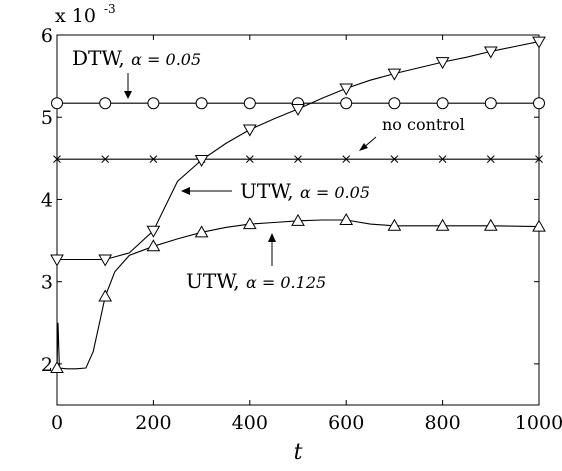 The height and width of the screenshot is (471, 562). What do you see at coordinates (272, 237) in the screenshot?
I see `arrow-utw-0125-head` at bounding box center [272, 237].